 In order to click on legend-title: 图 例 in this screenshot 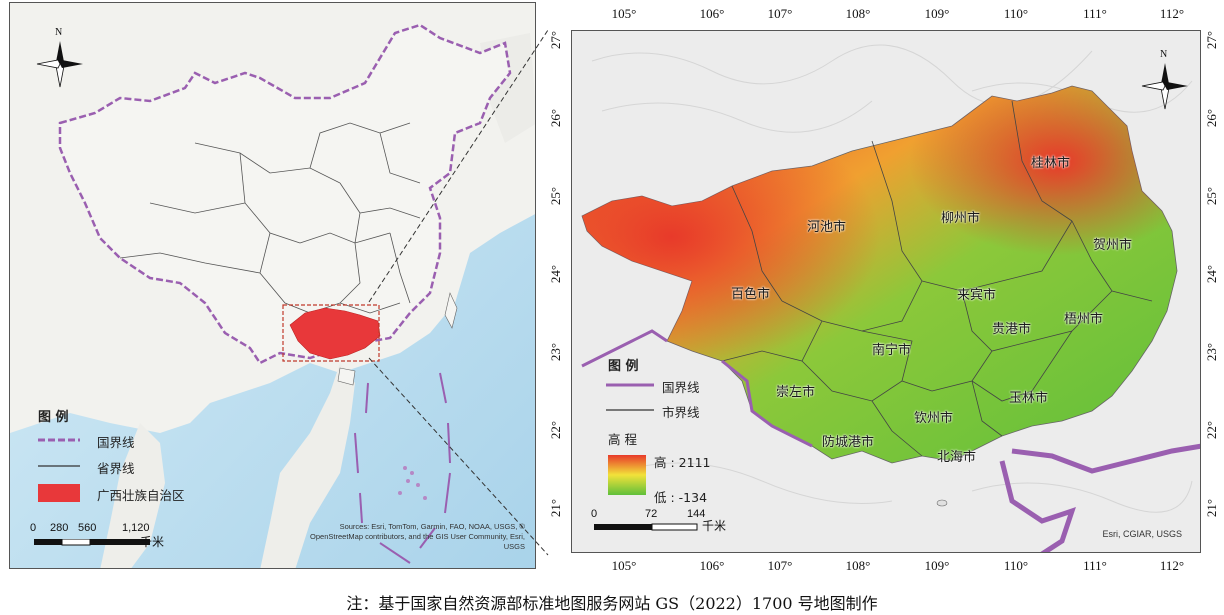, I will do `click(53, 417)`.